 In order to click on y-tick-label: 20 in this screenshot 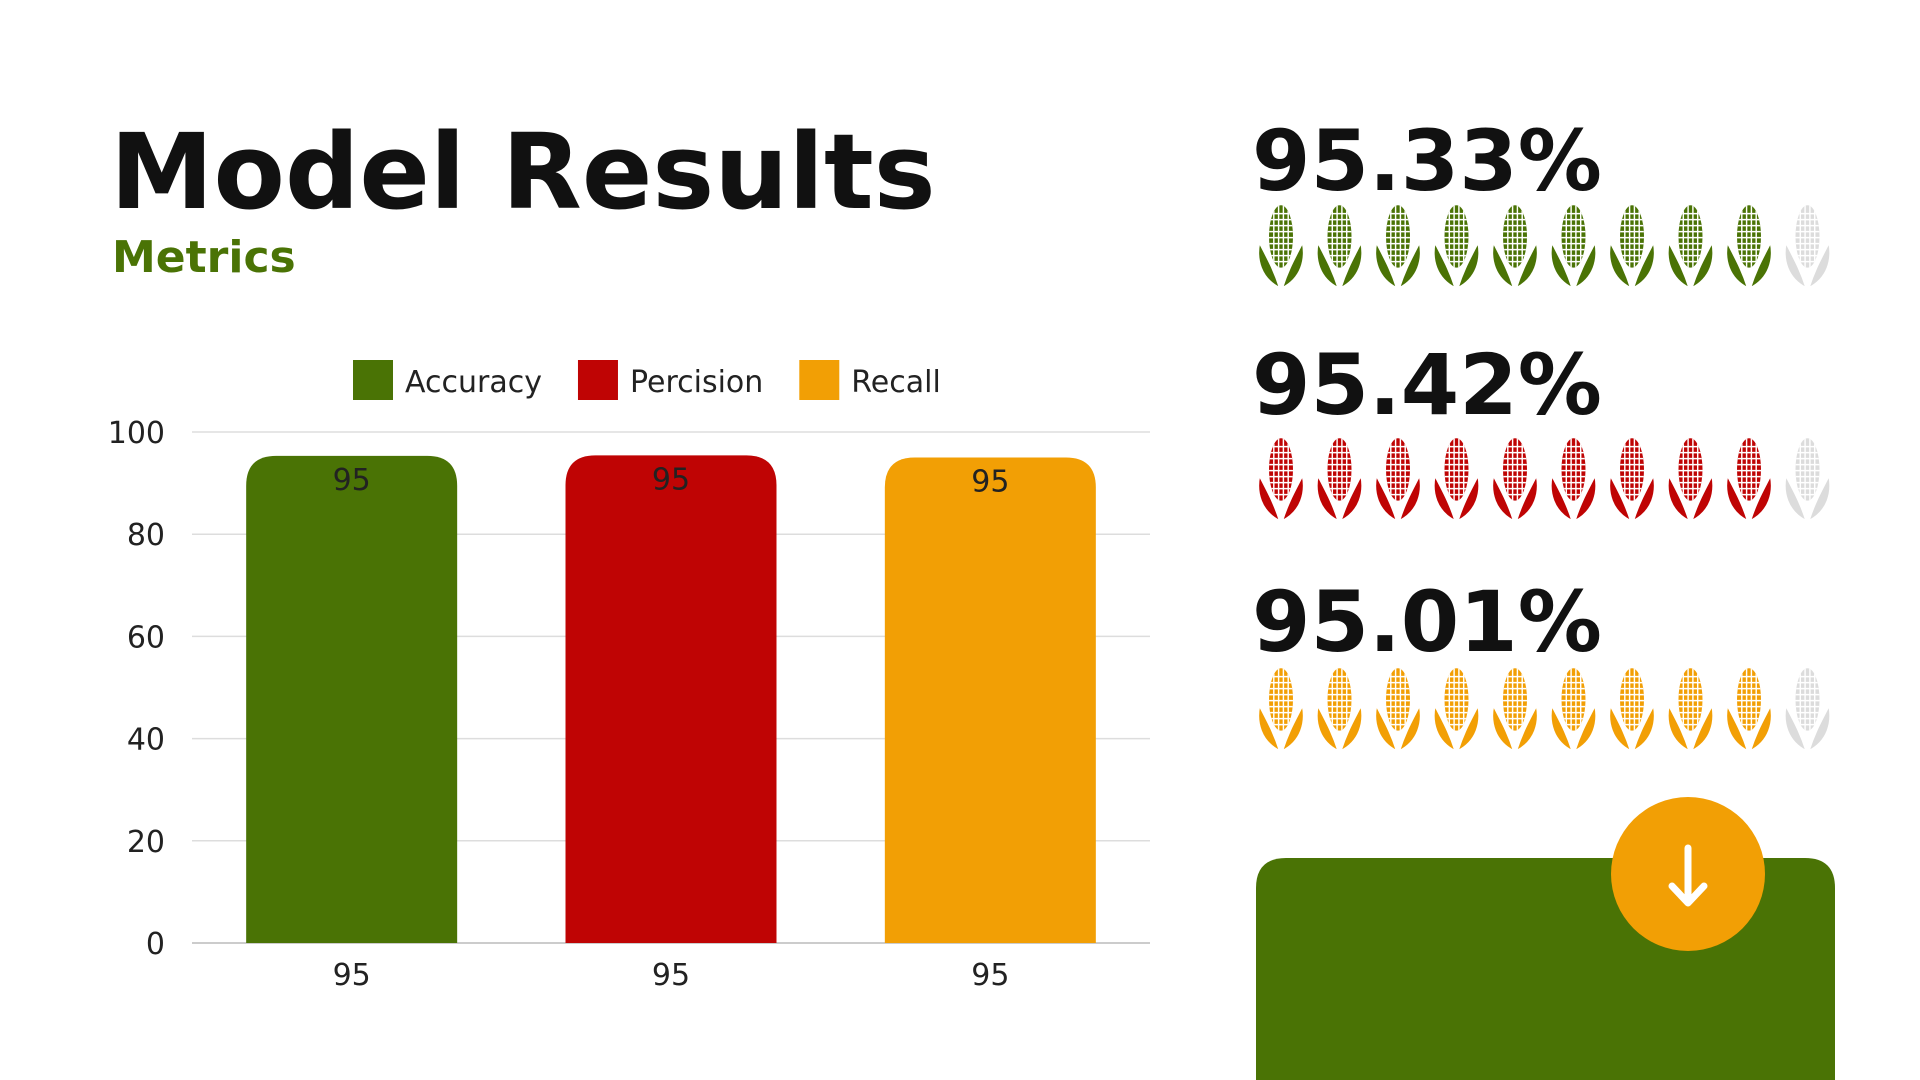, I will do `click(146, 842)`.